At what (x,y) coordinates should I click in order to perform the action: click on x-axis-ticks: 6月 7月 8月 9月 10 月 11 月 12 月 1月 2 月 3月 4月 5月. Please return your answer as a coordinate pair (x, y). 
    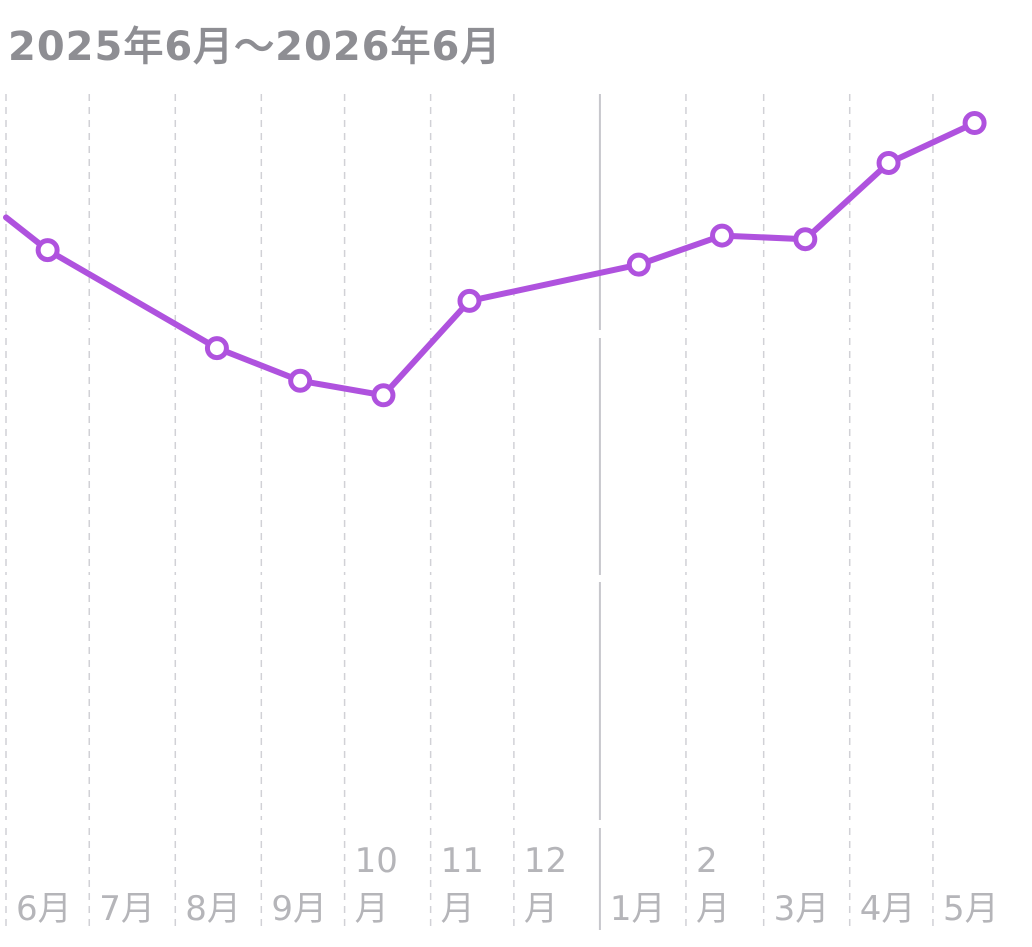
    Looking at the image, I should click on (507, 885).